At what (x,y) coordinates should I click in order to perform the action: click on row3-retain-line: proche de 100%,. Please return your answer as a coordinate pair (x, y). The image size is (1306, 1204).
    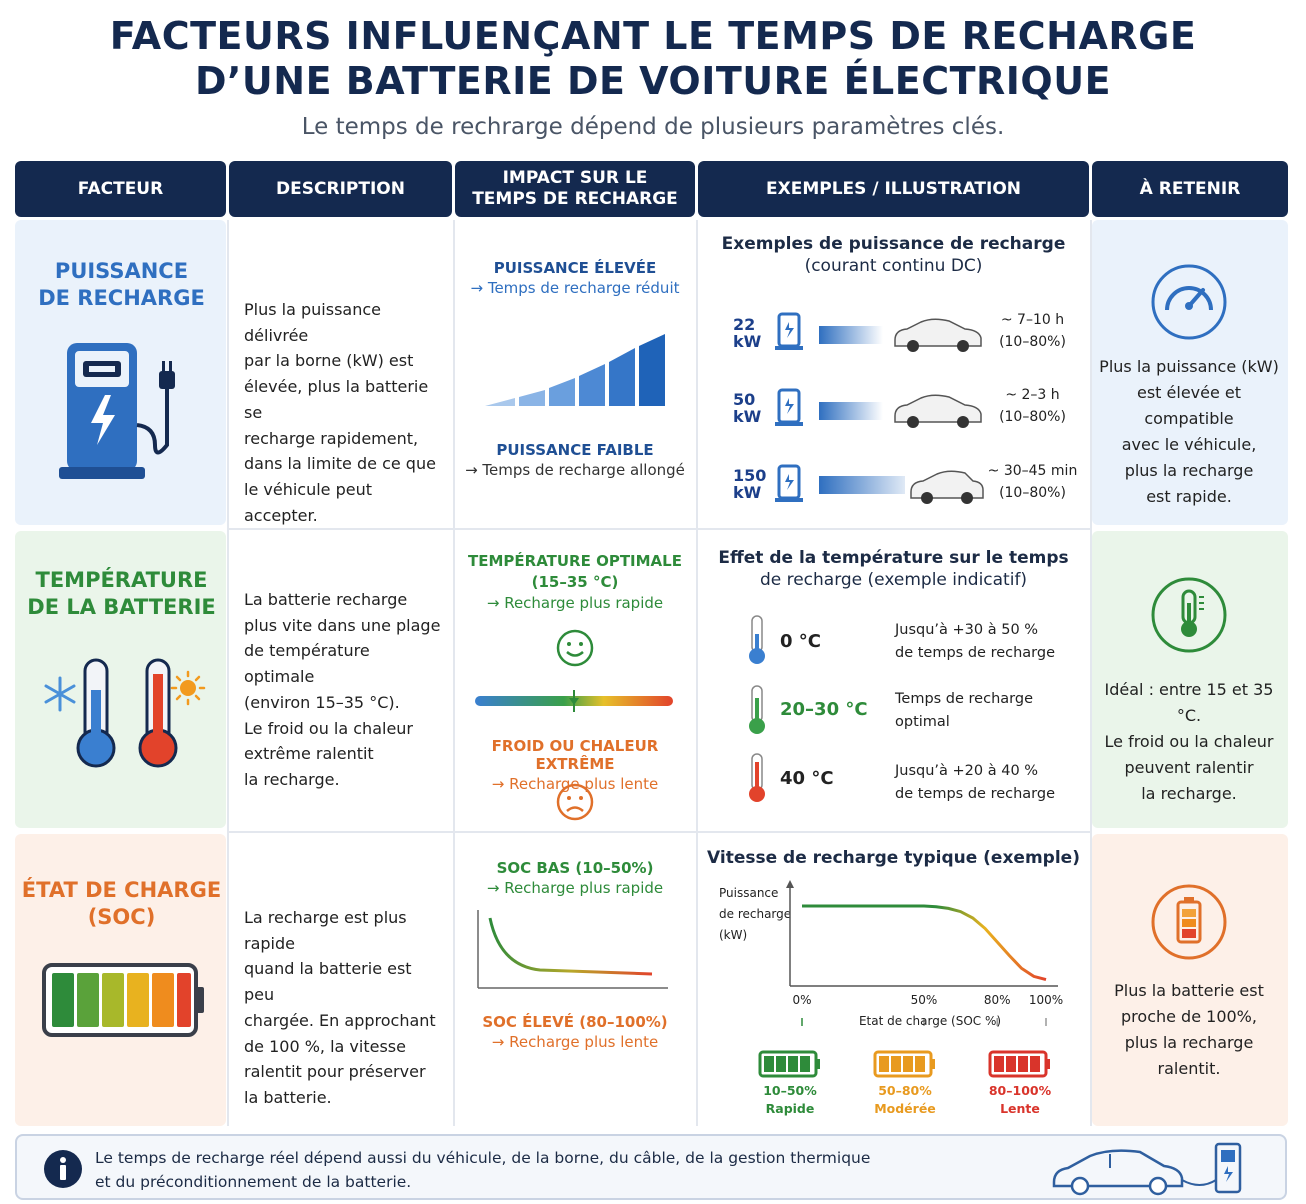
    Looking at the image, I should click on (1189, 1016).